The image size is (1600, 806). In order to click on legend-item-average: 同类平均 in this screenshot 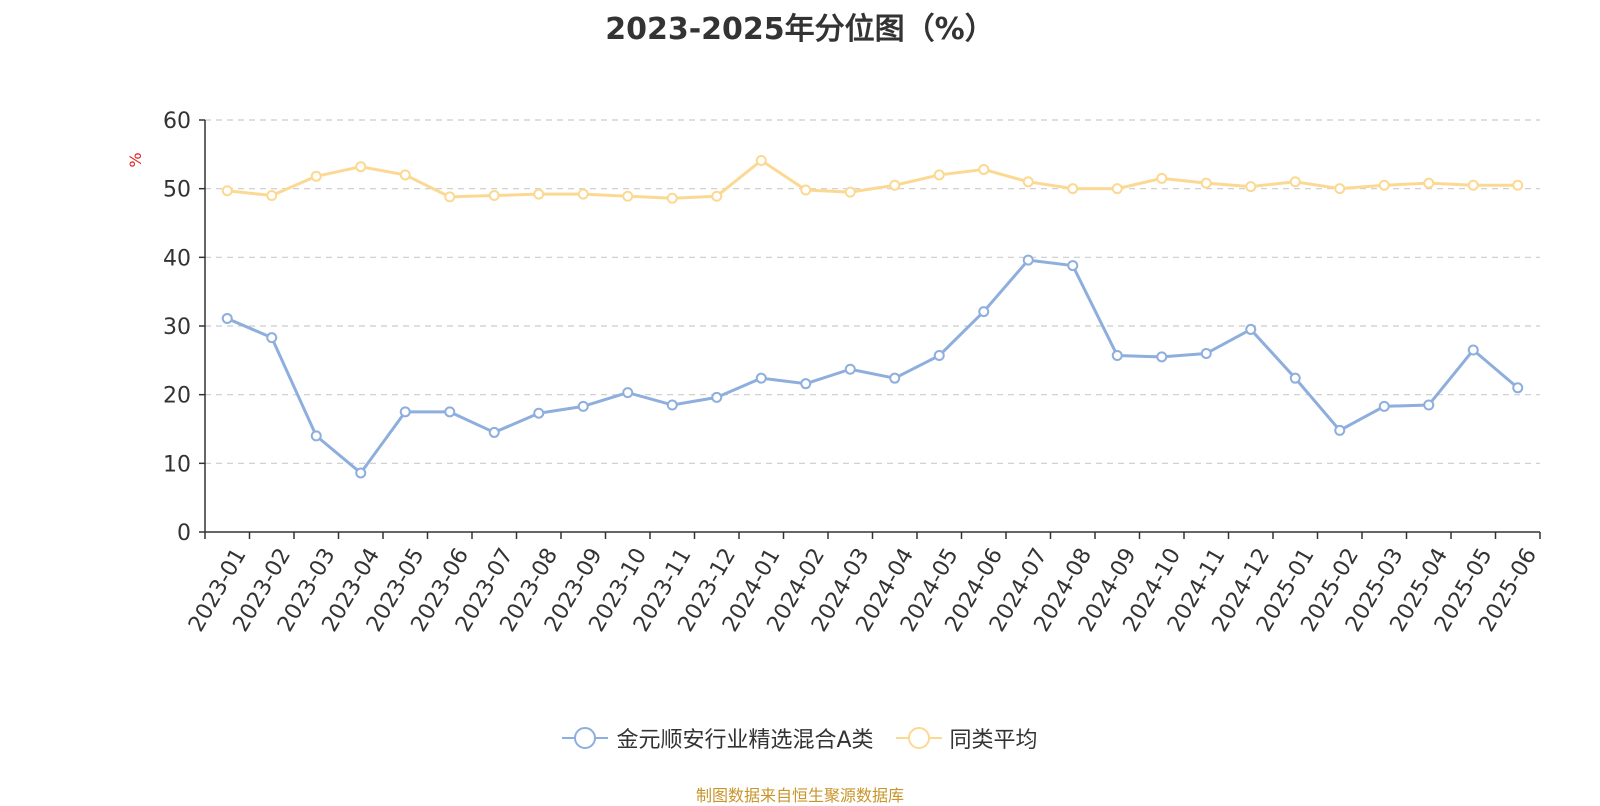, I will do `click(966, 738)`.